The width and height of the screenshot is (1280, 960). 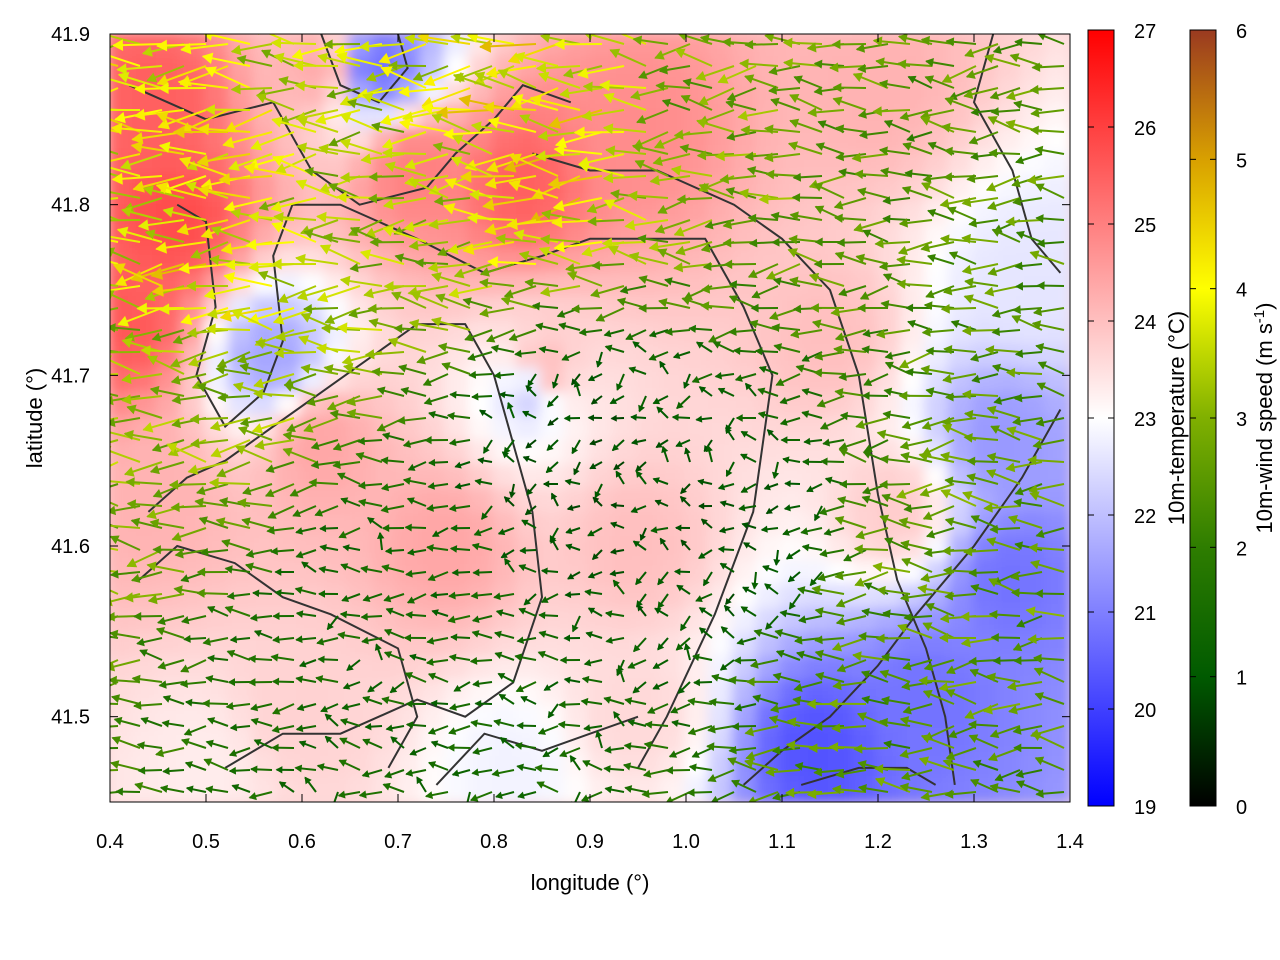 What do you see at coordinates (1241, 161) in the screenshot?
I see `colorbar-tick-label: 5` at bounding box center [1241, 161].